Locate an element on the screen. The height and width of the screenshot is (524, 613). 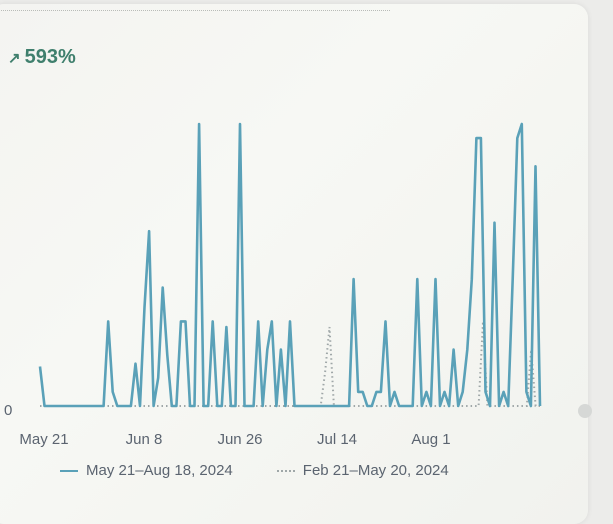
legend-item-current: May 21–Aug 18, 2024 is located at coordinates (146, 470).